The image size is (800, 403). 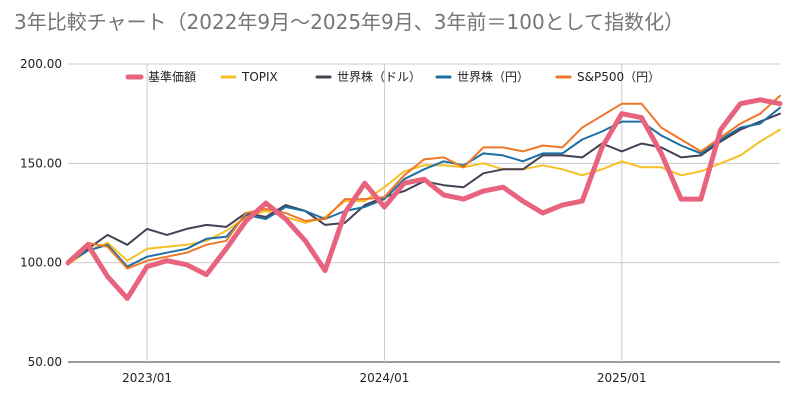 I want to click on chart-title: 3年比較チャート（2022年9月～2025年9月、3年前＝100として指数化）, so click(x=349, y=22).